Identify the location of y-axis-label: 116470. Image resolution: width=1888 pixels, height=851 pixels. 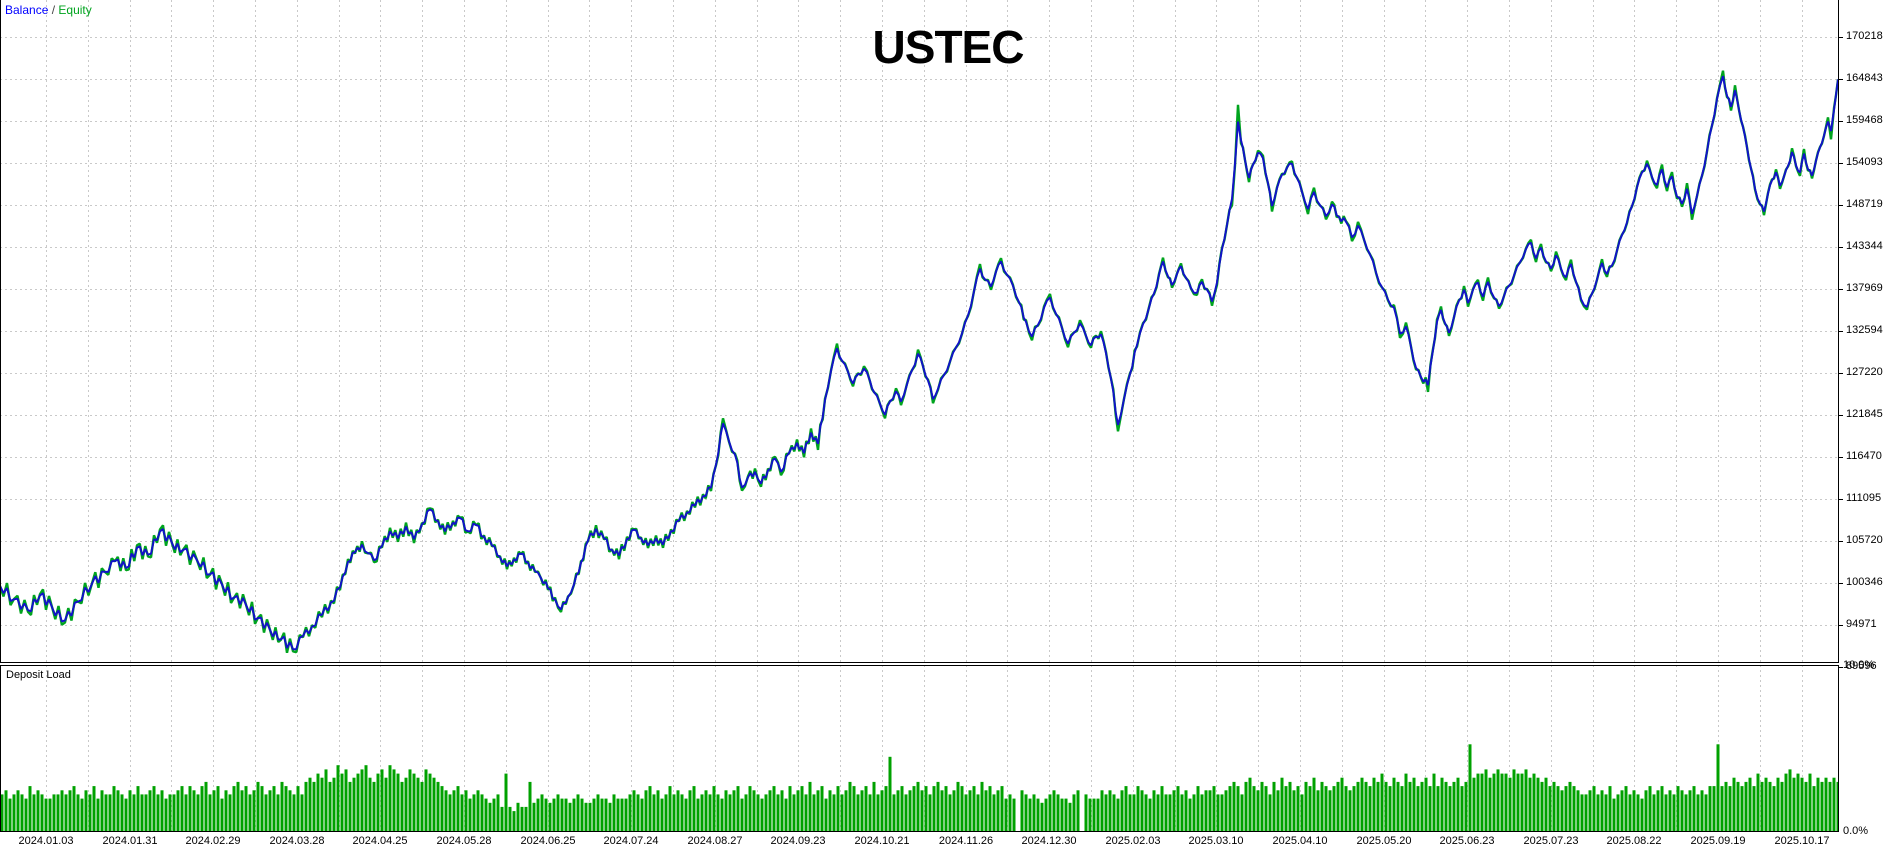
(1864, 456).